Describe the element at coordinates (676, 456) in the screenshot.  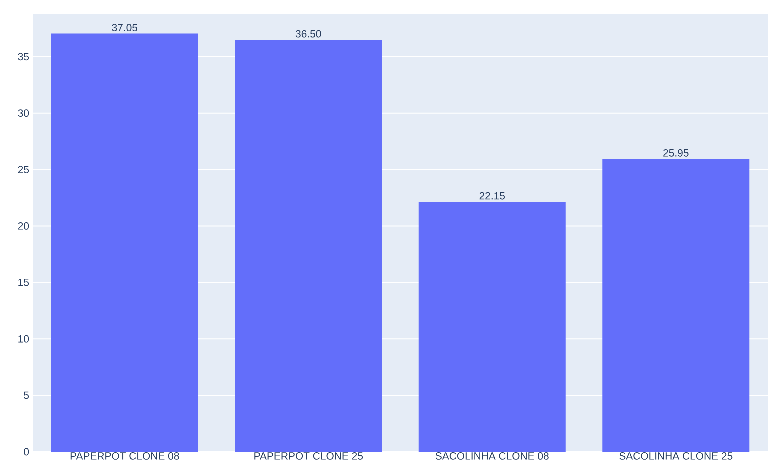
I see `x-tick-label: SACOLINHA CLONE 25` at that location.